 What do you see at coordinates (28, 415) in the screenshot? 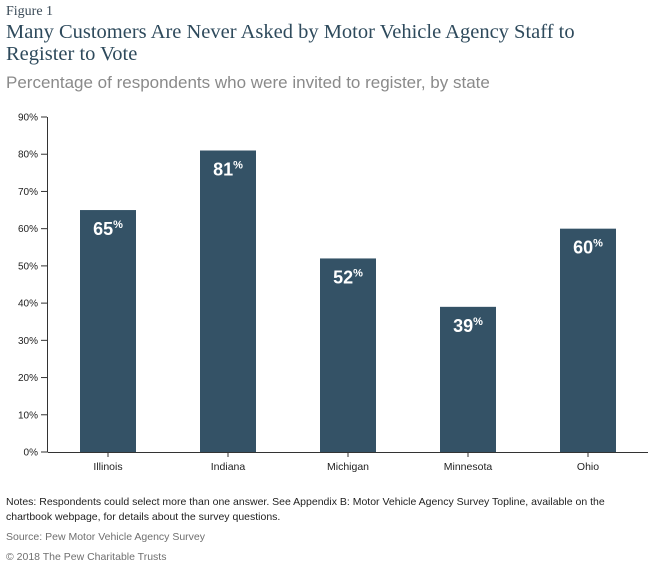
I see `y-tick-label: 10%` at bounding box center [28, 415].